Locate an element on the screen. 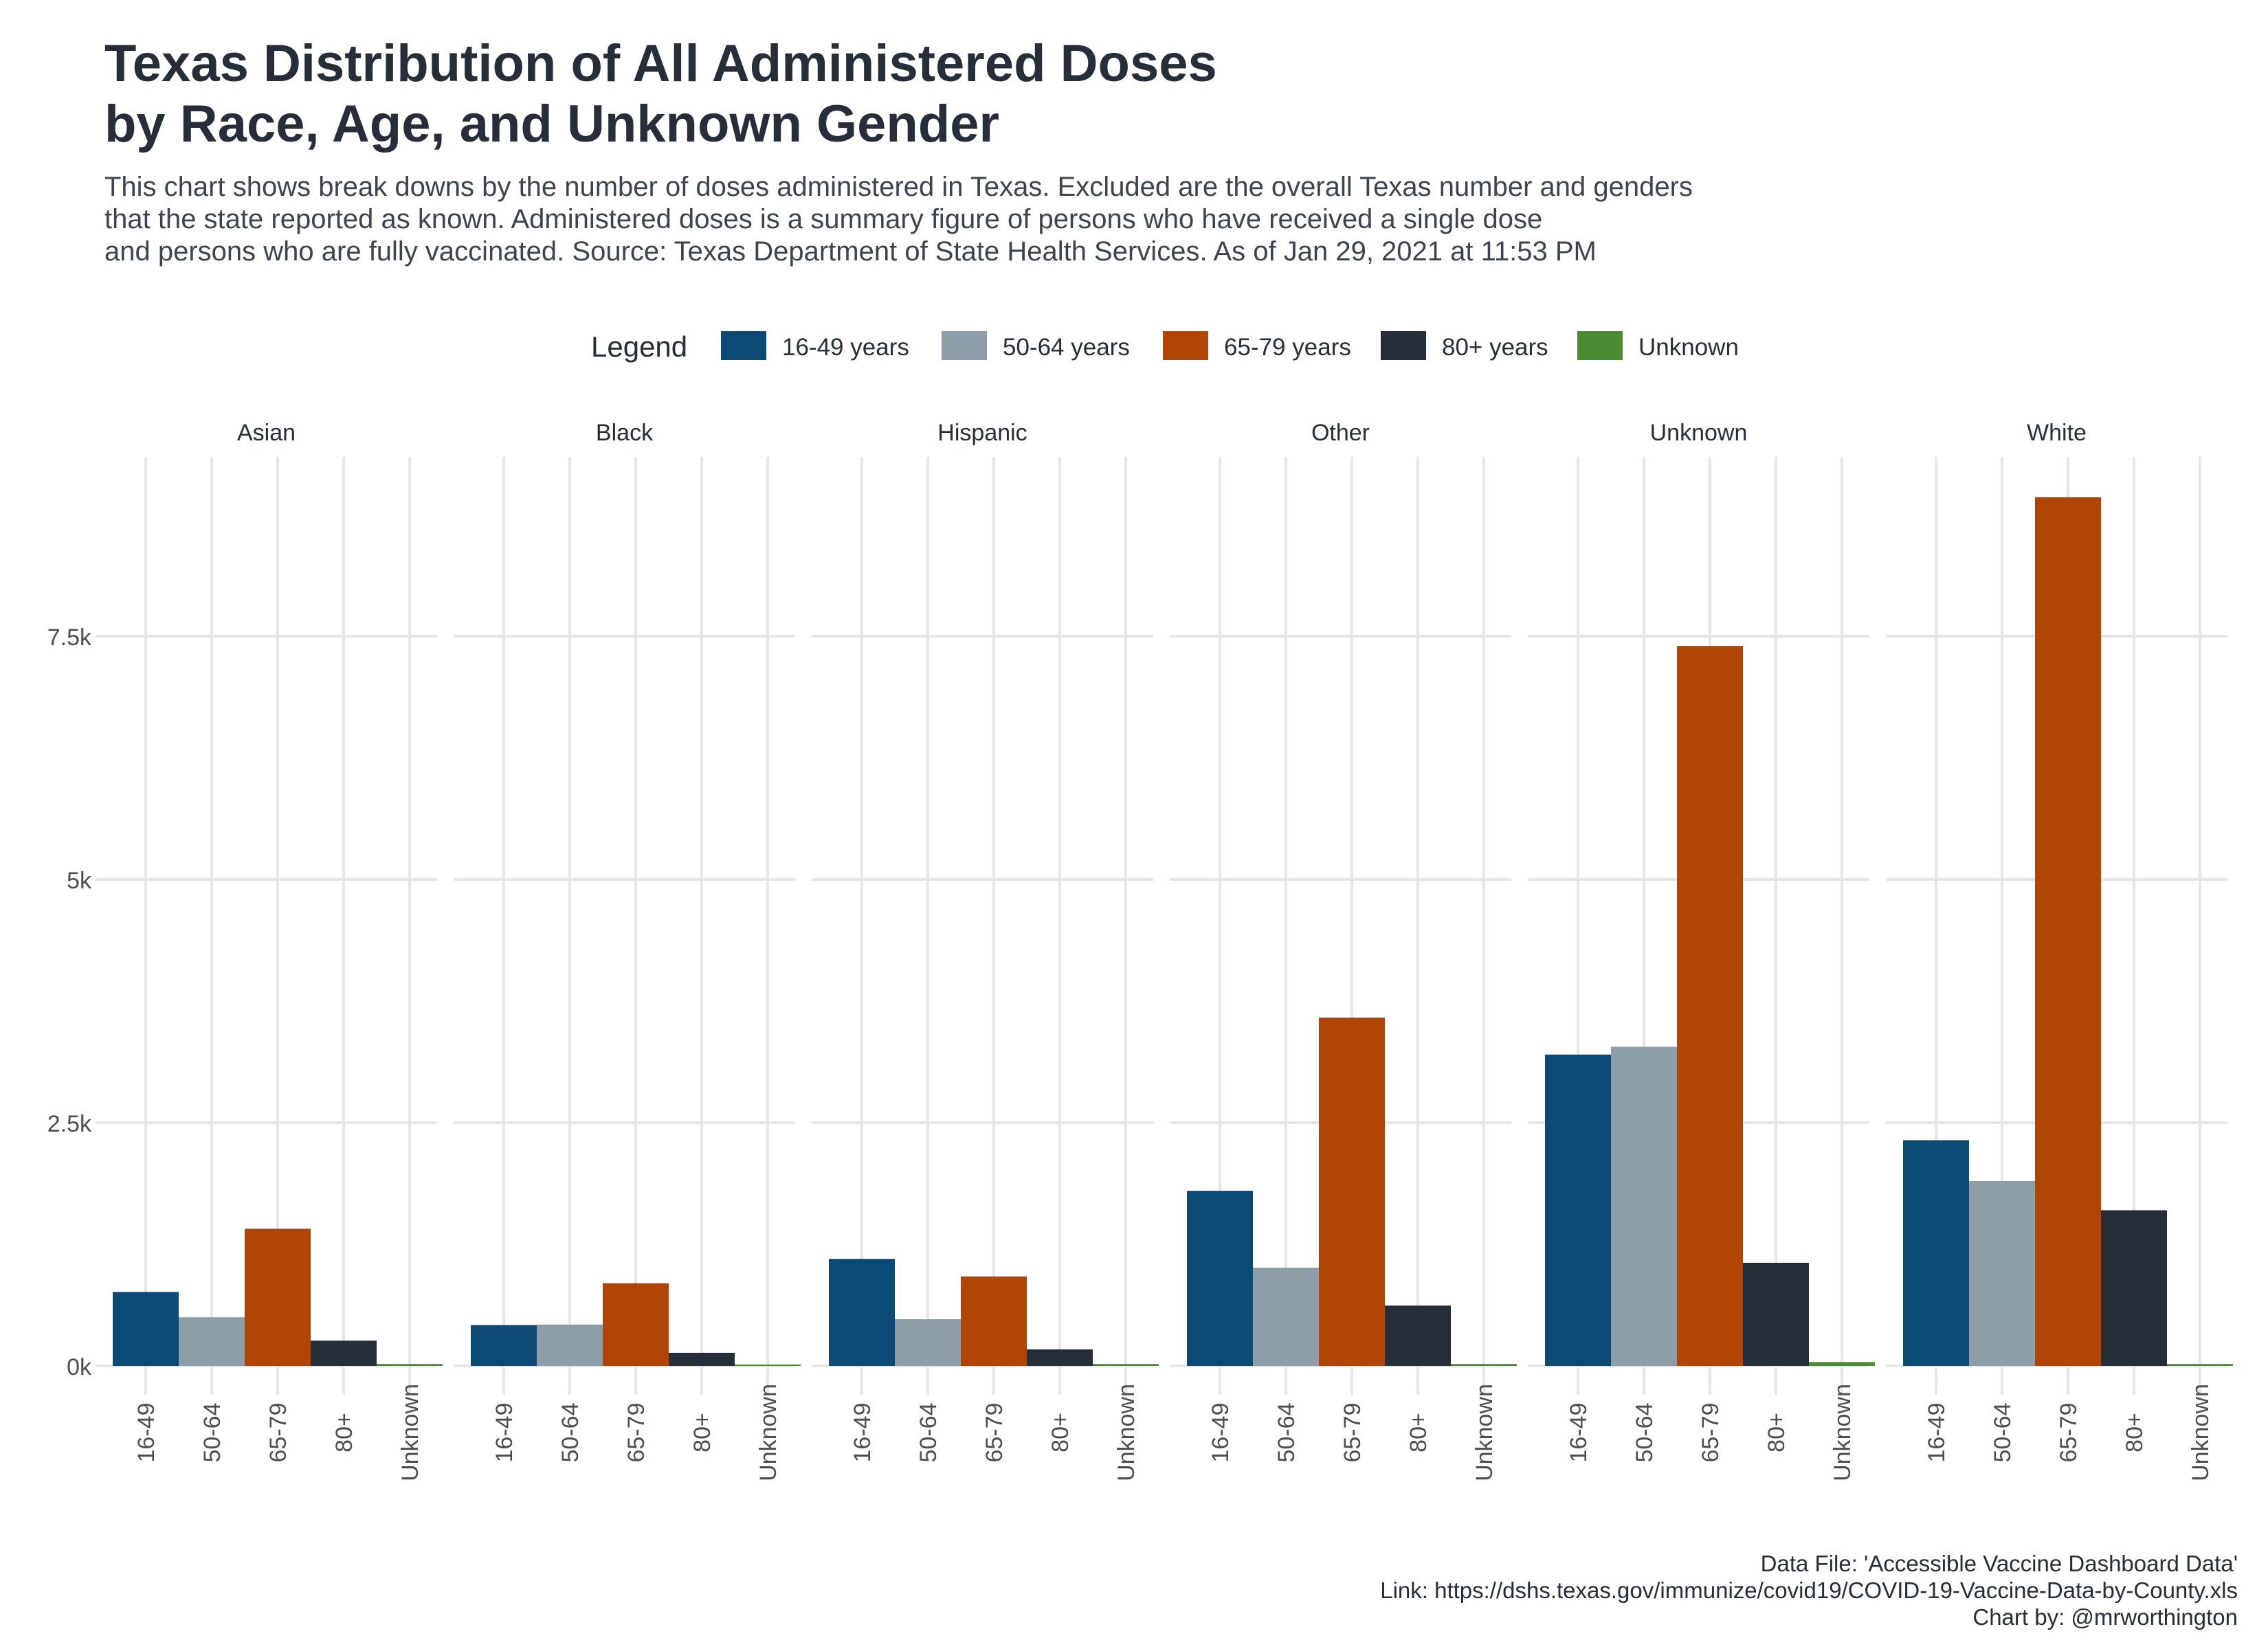 This screenshot has height=1649, width=2268. facet-label: Asian is located at coordinates (266, 433).